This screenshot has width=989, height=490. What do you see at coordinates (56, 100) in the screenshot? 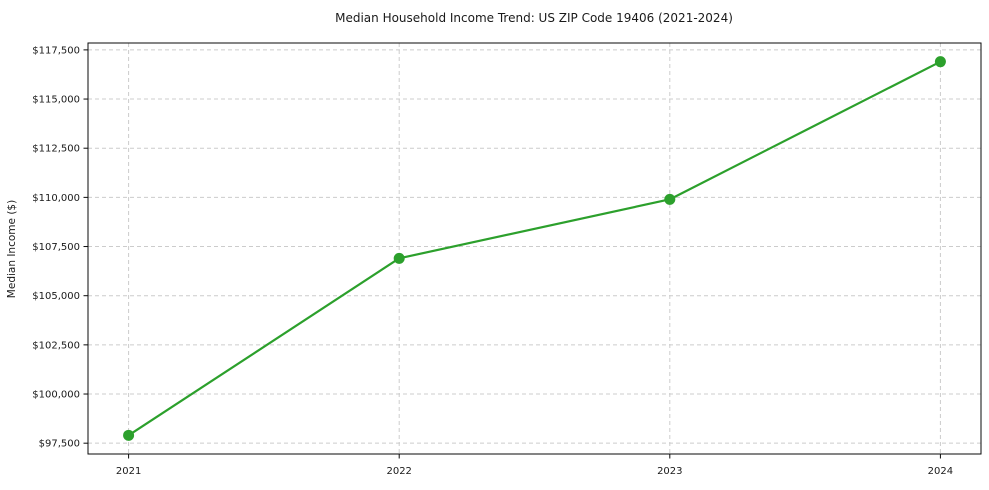
I see `y-tick-label: $115,000` at bounding box center [56, 100].